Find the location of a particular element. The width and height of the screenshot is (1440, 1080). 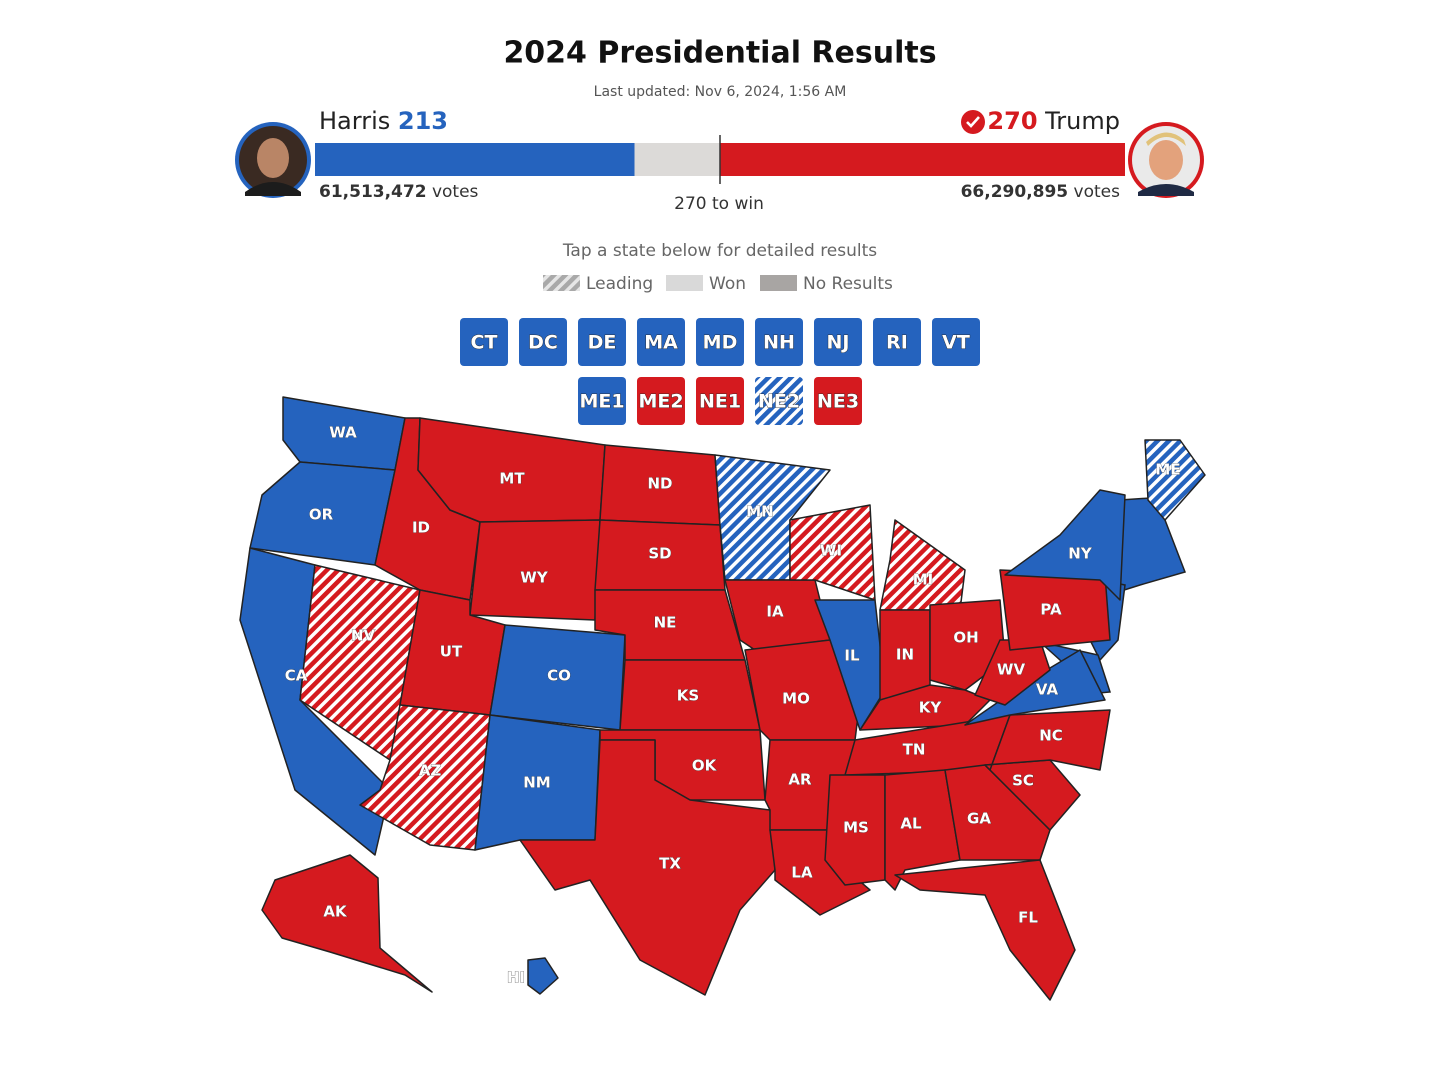

state-label: WA is located at coordinates (343, 432).